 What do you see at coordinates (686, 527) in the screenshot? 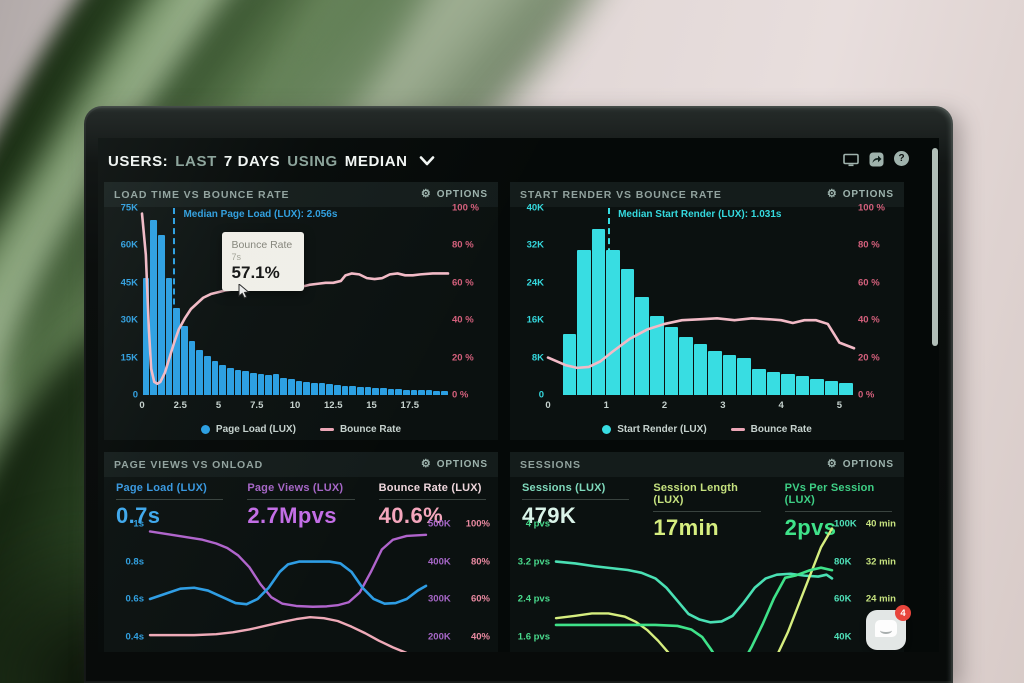
I see `metric-value: 17min` at bounding box center [686, 527].